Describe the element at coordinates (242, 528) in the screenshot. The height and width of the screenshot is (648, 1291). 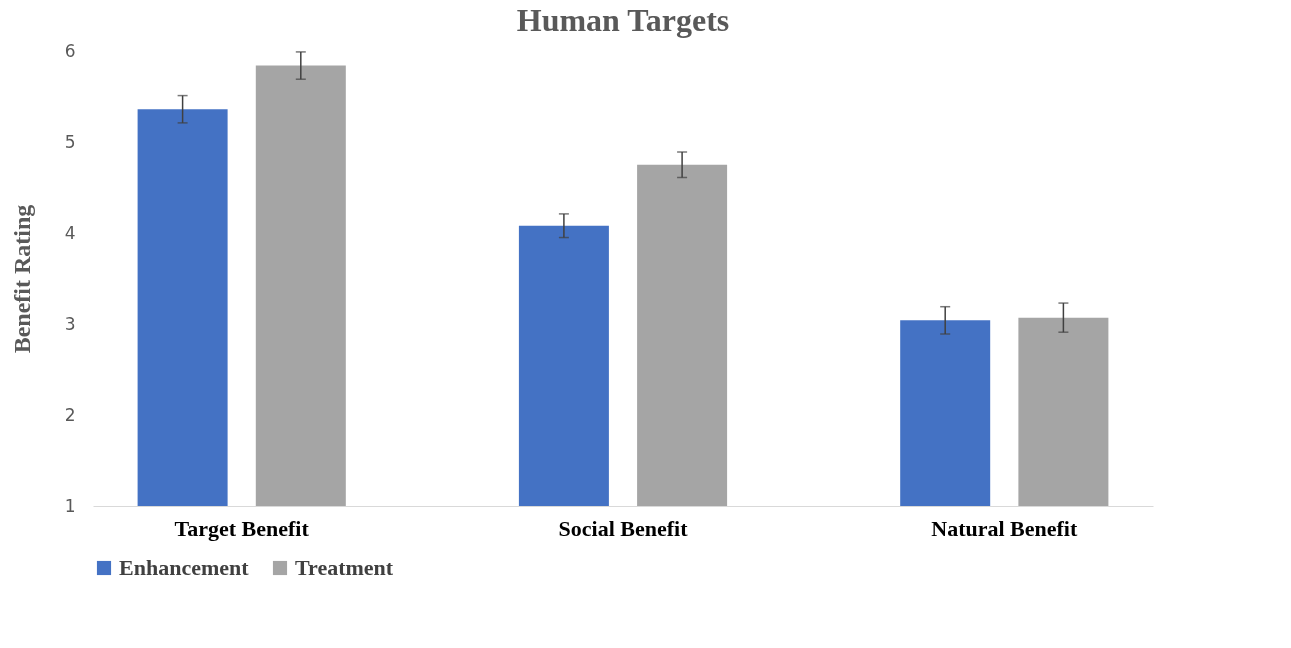
I see `x-tick-label: Target Benefit` at that location.